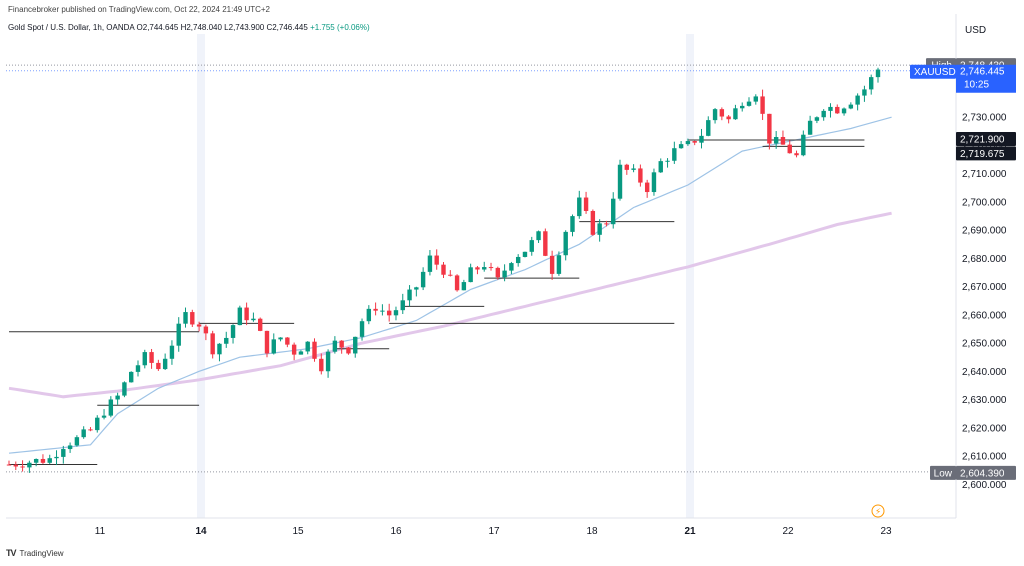 Image resolution: width=1024 pixels, height=566 pixels. I want to click on price-tick-label: 2,600.000, so click(984, 485).